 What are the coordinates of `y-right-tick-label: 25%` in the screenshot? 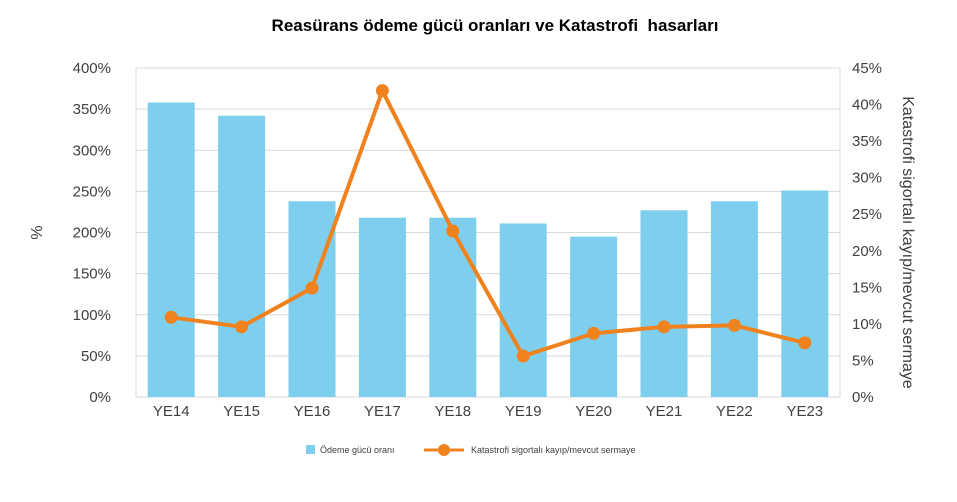 It's located at (867, 214).